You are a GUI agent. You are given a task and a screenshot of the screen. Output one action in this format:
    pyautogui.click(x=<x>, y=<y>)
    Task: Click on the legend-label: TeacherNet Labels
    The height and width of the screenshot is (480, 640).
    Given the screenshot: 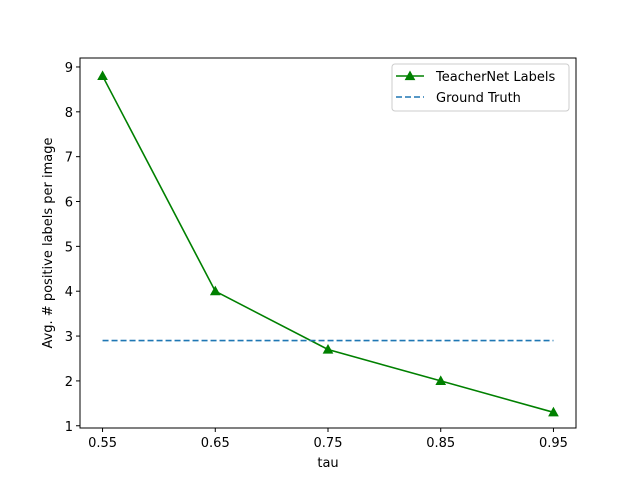 What is the action you would take?
    pyautogui.click(x=495, y=77)
    